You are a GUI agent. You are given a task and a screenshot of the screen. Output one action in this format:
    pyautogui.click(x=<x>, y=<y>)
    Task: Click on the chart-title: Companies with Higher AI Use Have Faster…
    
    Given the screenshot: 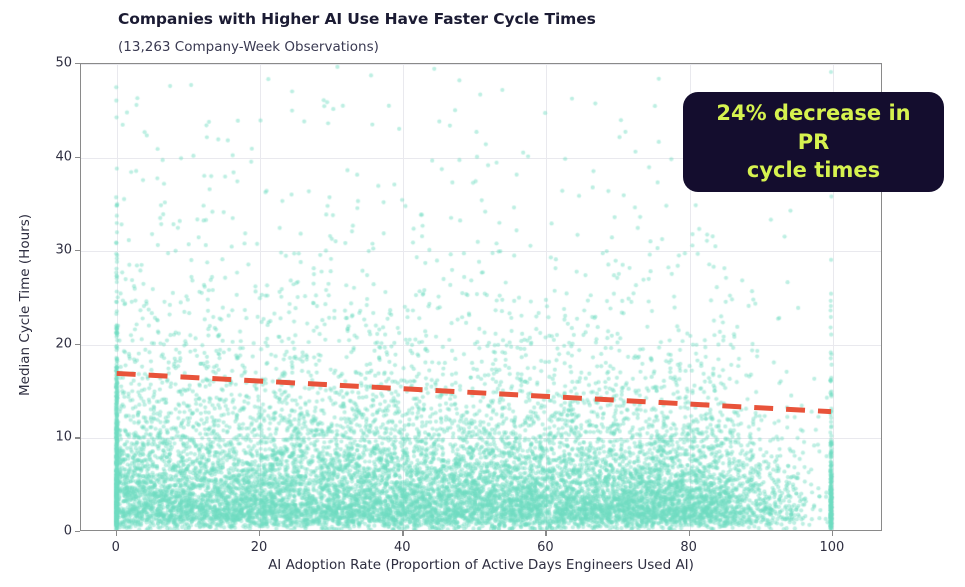 What is the action you would take?
    pyautogui.click(x=357, y=19)
    